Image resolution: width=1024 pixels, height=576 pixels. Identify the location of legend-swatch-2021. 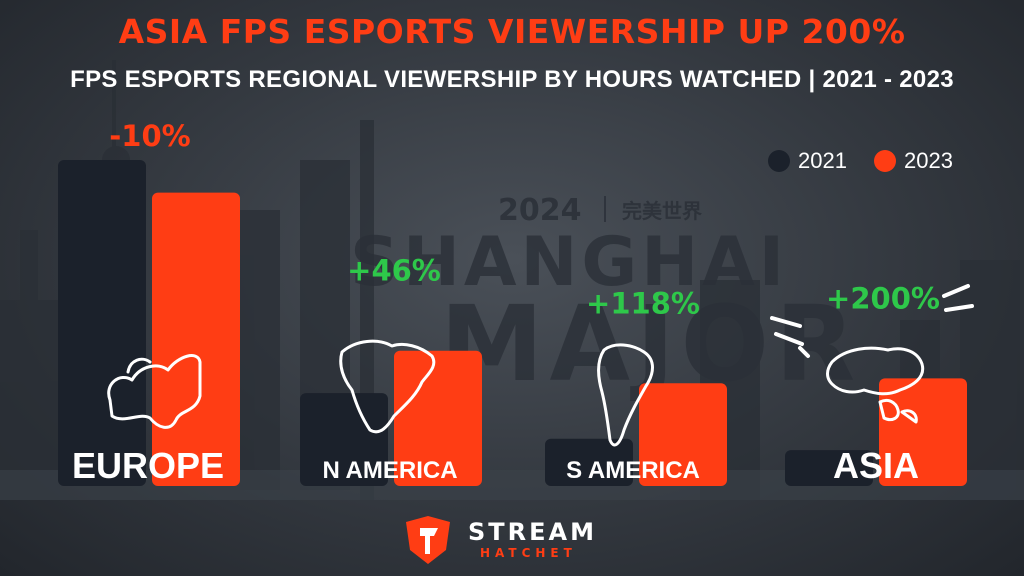
(779, 161).